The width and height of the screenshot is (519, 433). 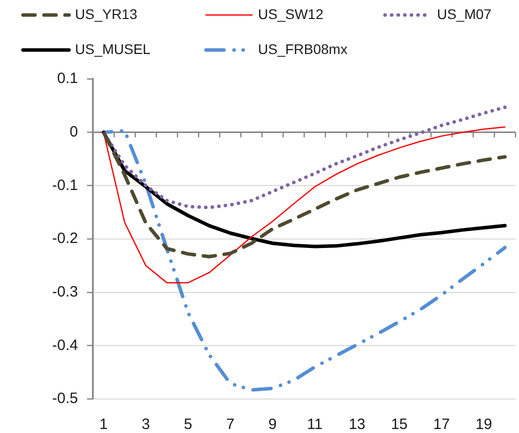 What do you see at coordinates (65, 239) in the screenshot?
I see `y-tick-label: -0.2` at bounding box center [65, 239].